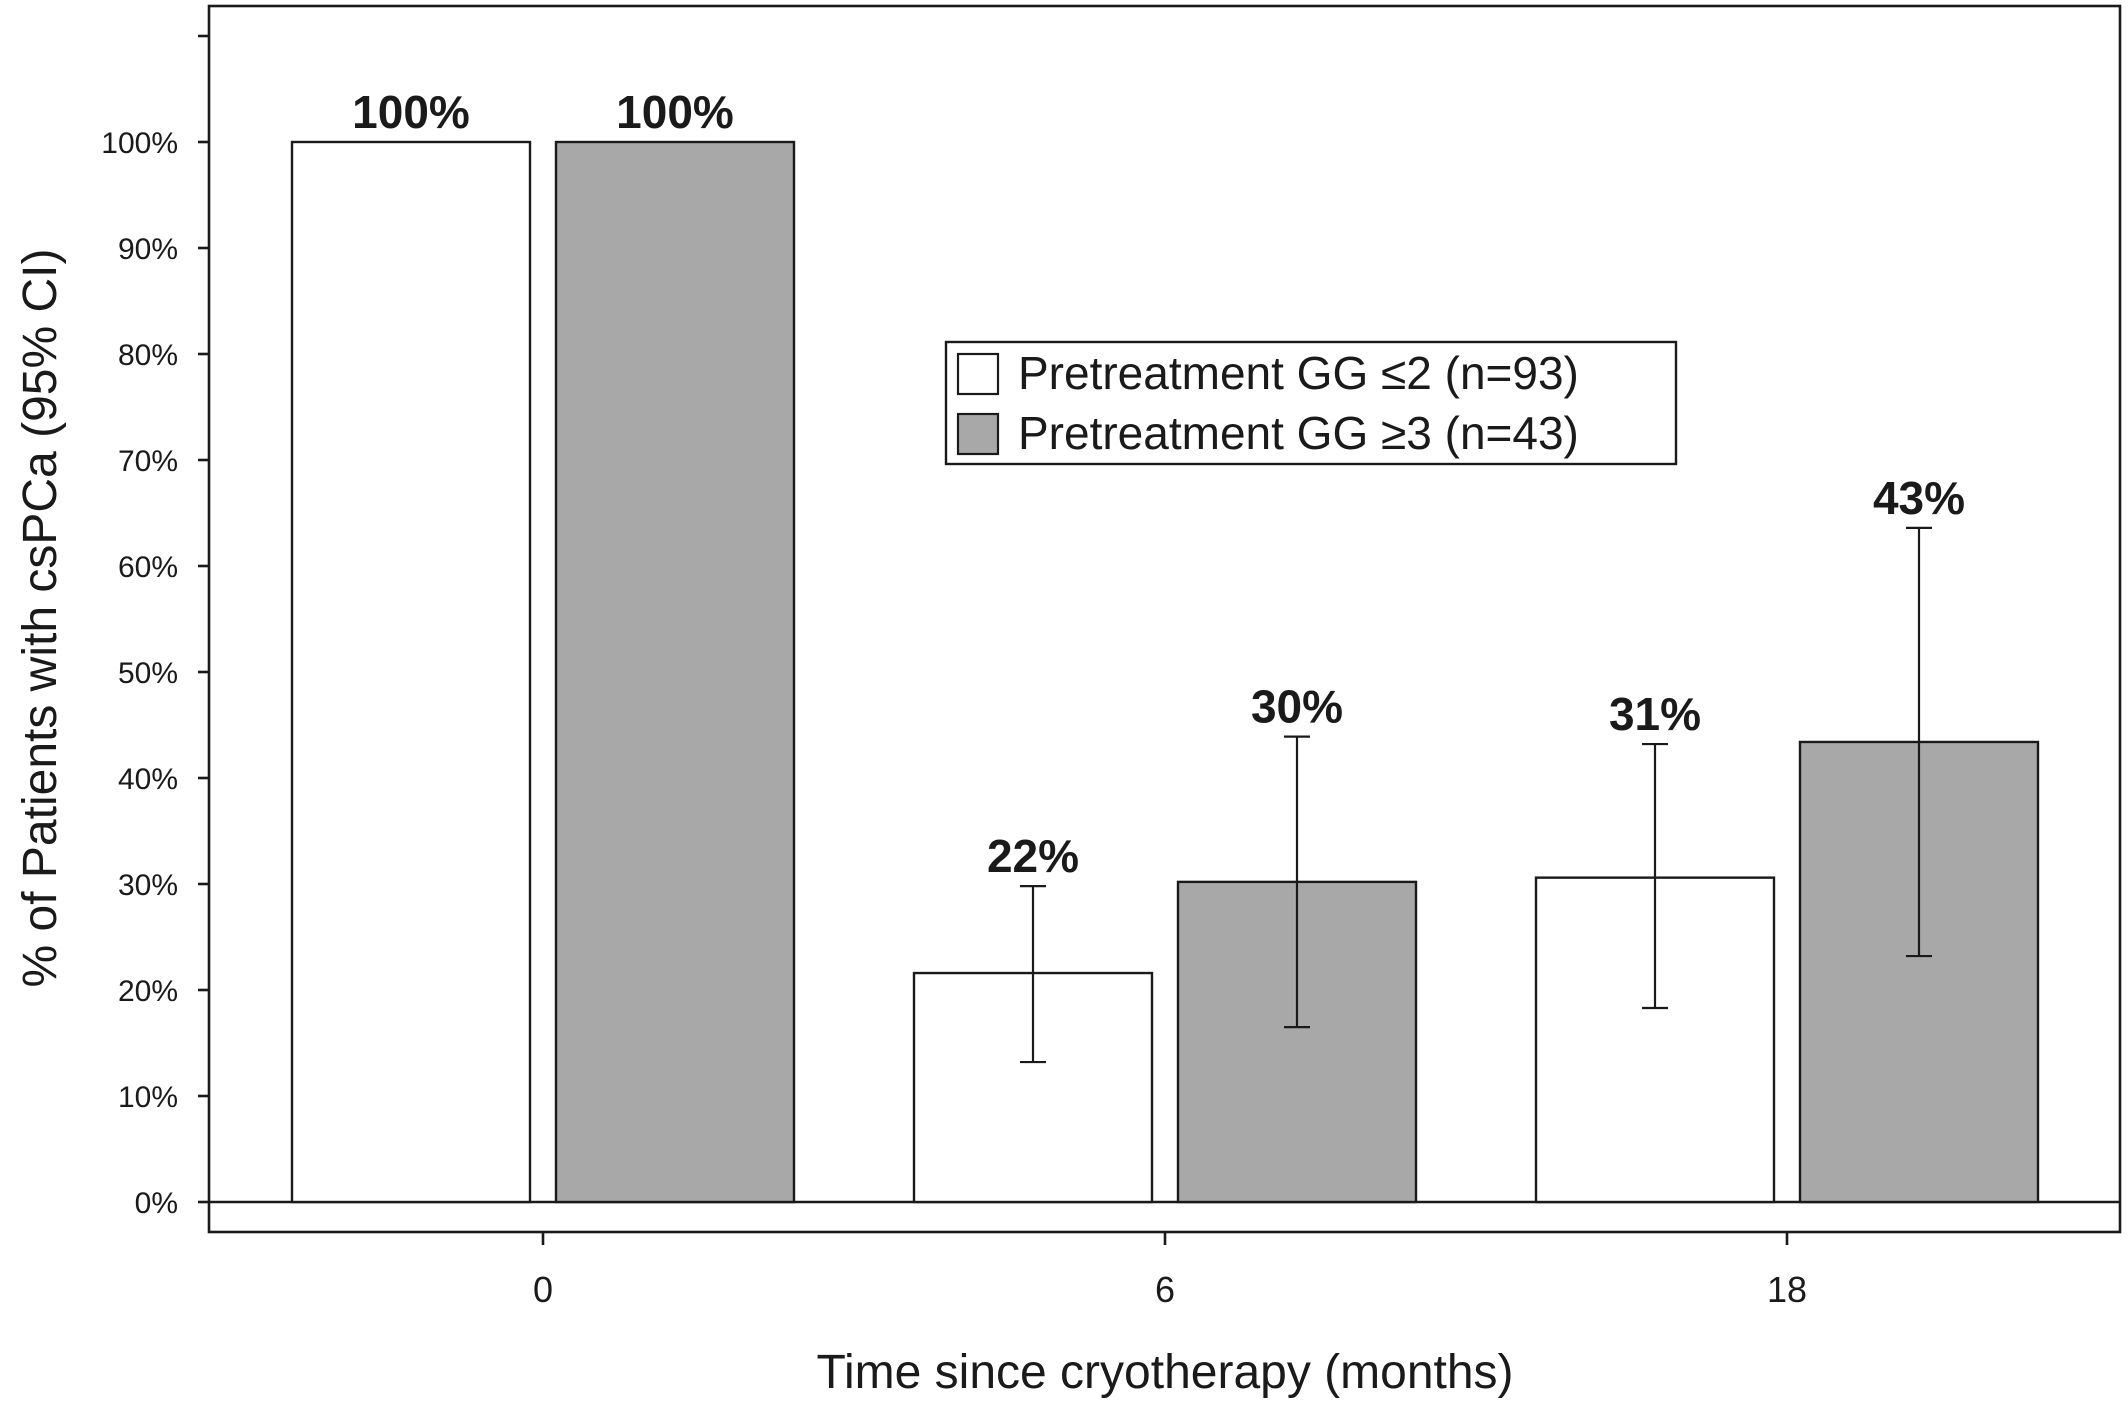 The height and width of the screenshot is (1404, 2128). What do you see at coordinates (148, 461) in the screenshot?
I see `y-tick-label: 70%` at bounding box center [148, 461].